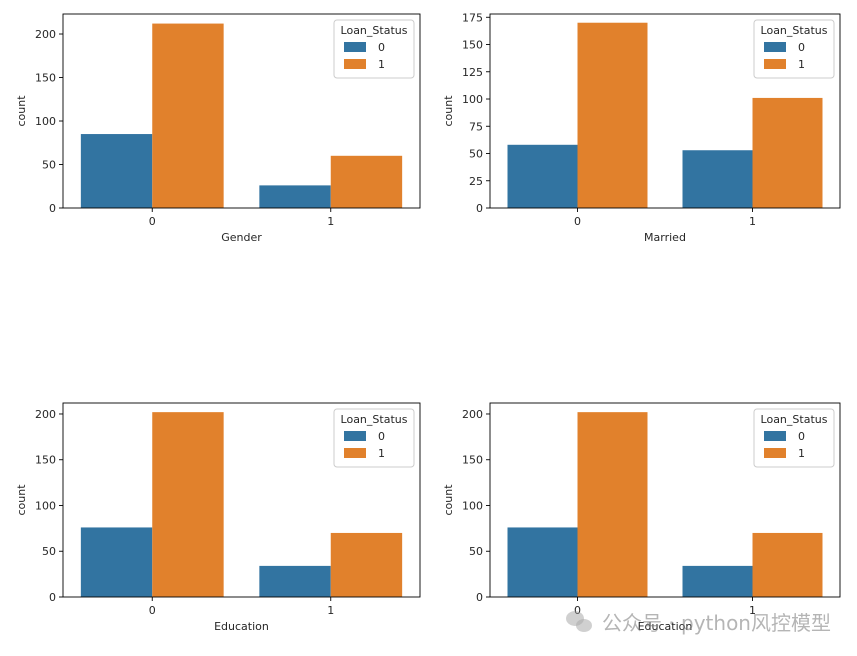 The width and height of the screenshot is (857, 656). What do you see at coordinates (476, 181) in the screenshot?
I see `y-tick-label: 25` at bounding box center [476, 181].